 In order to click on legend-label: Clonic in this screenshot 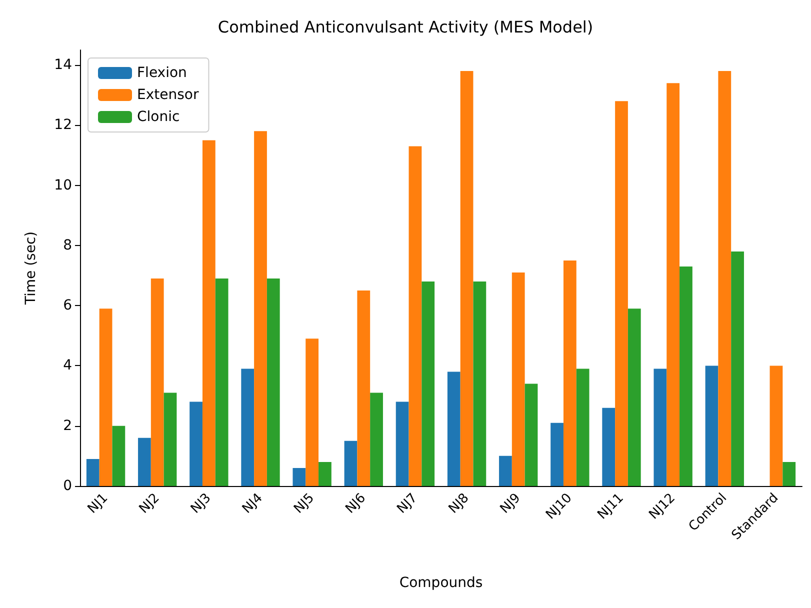, I will do `click(158, 117)`.